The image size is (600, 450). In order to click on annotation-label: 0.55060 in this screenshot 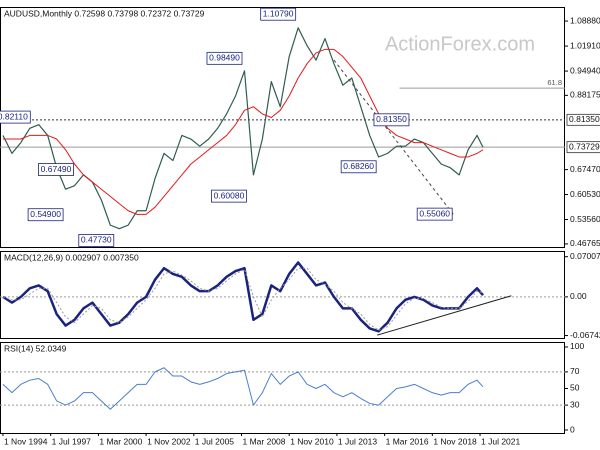, I will do `click(434, 213)`.